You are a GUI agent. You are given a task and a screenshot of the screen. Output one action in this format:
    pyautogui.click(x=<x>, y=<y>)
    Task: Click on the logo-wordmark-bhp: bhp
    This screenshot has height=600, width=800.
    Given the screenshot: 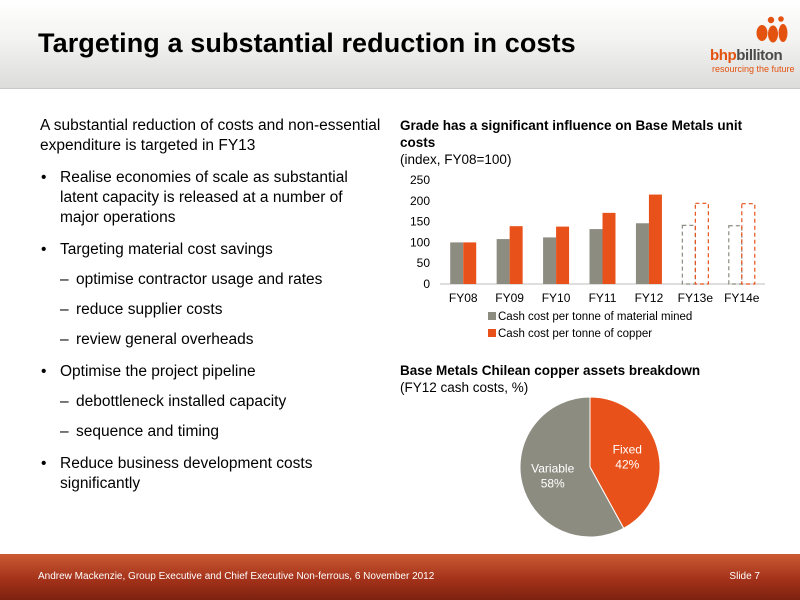 What is the action you would take?
    pyautogui.click(x=723, y=55)
    